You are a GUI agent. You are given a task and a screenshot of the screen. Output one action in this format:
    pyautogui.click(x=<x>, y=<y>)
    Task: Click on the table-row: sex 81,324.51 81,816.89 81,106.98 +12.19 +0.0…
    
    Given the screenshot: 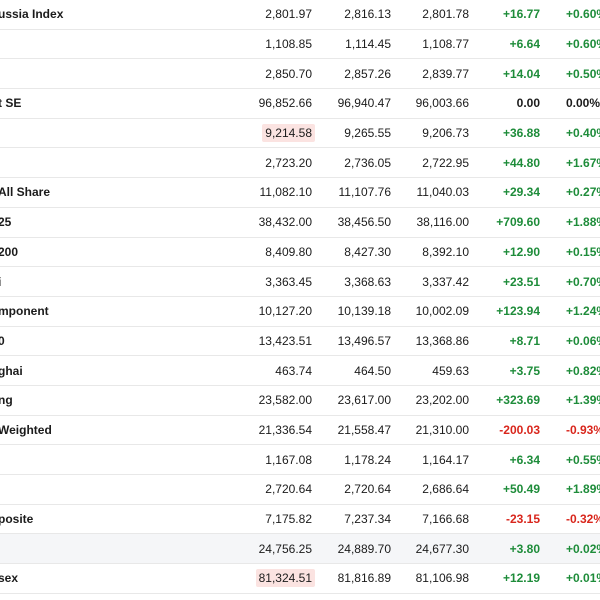 What is the action you would take?
    pyautogui.click(x=300, y=579)
    